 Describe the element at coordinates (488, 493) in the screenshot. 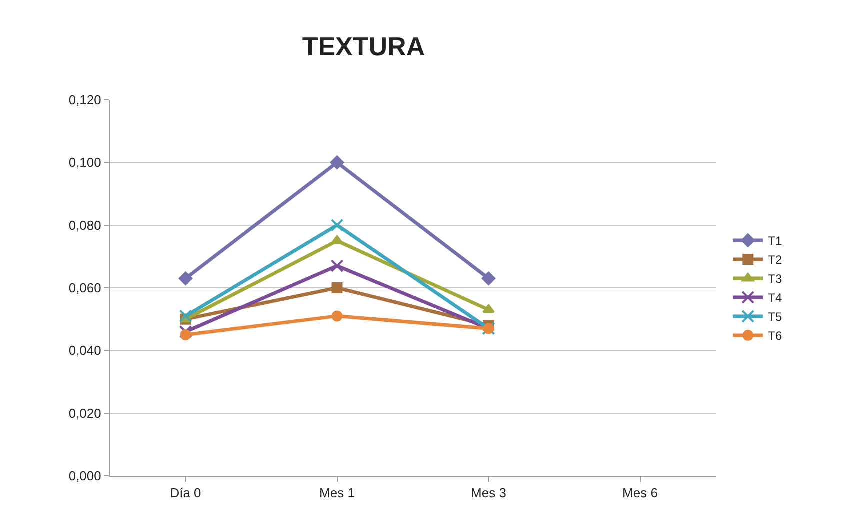

I see `x-tick-label: Mes 3` at that location.